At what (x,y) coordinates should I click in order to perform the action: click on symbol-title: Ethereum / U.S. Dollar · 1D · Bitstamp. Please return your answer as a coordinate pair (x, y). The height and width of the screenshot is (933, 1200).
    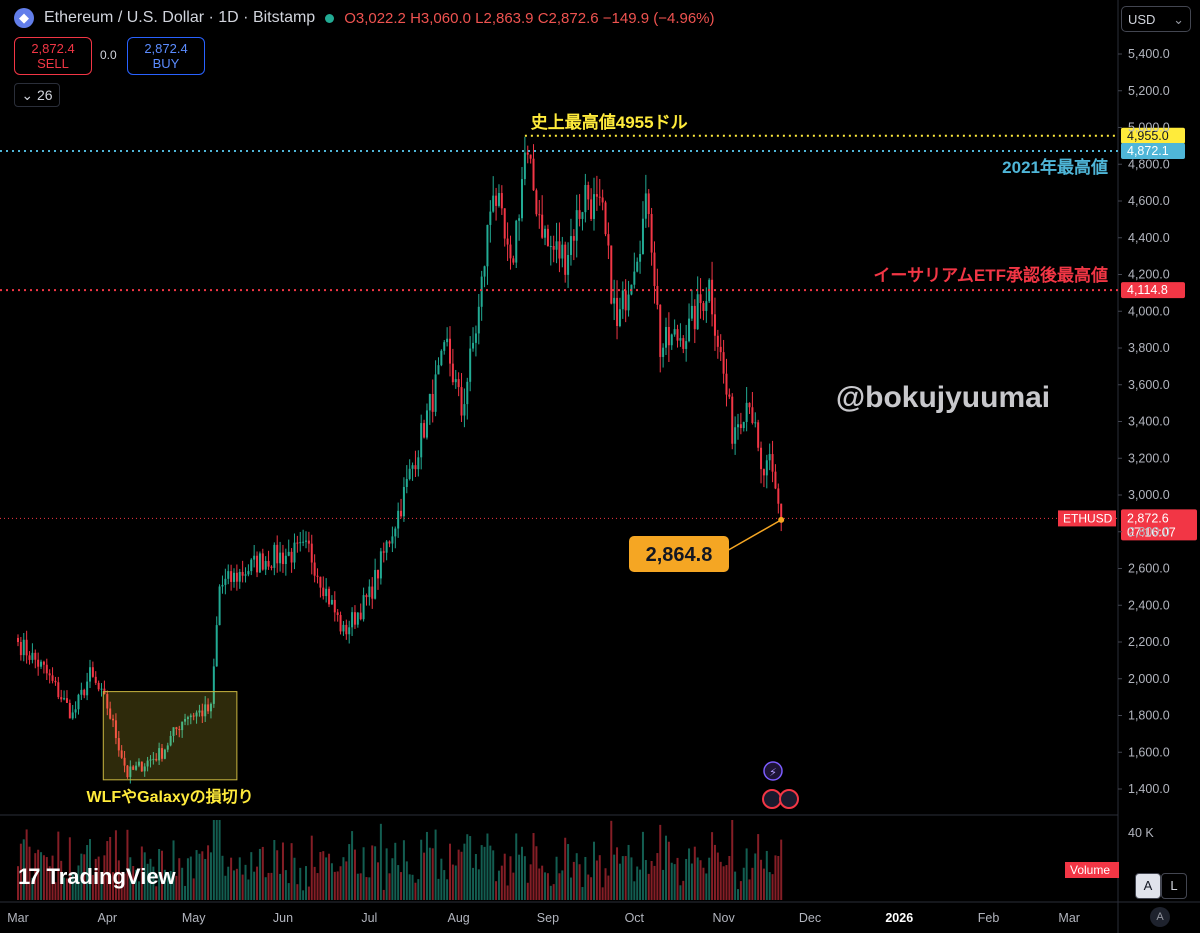
    Looking at the image, I should click on (180, 17).